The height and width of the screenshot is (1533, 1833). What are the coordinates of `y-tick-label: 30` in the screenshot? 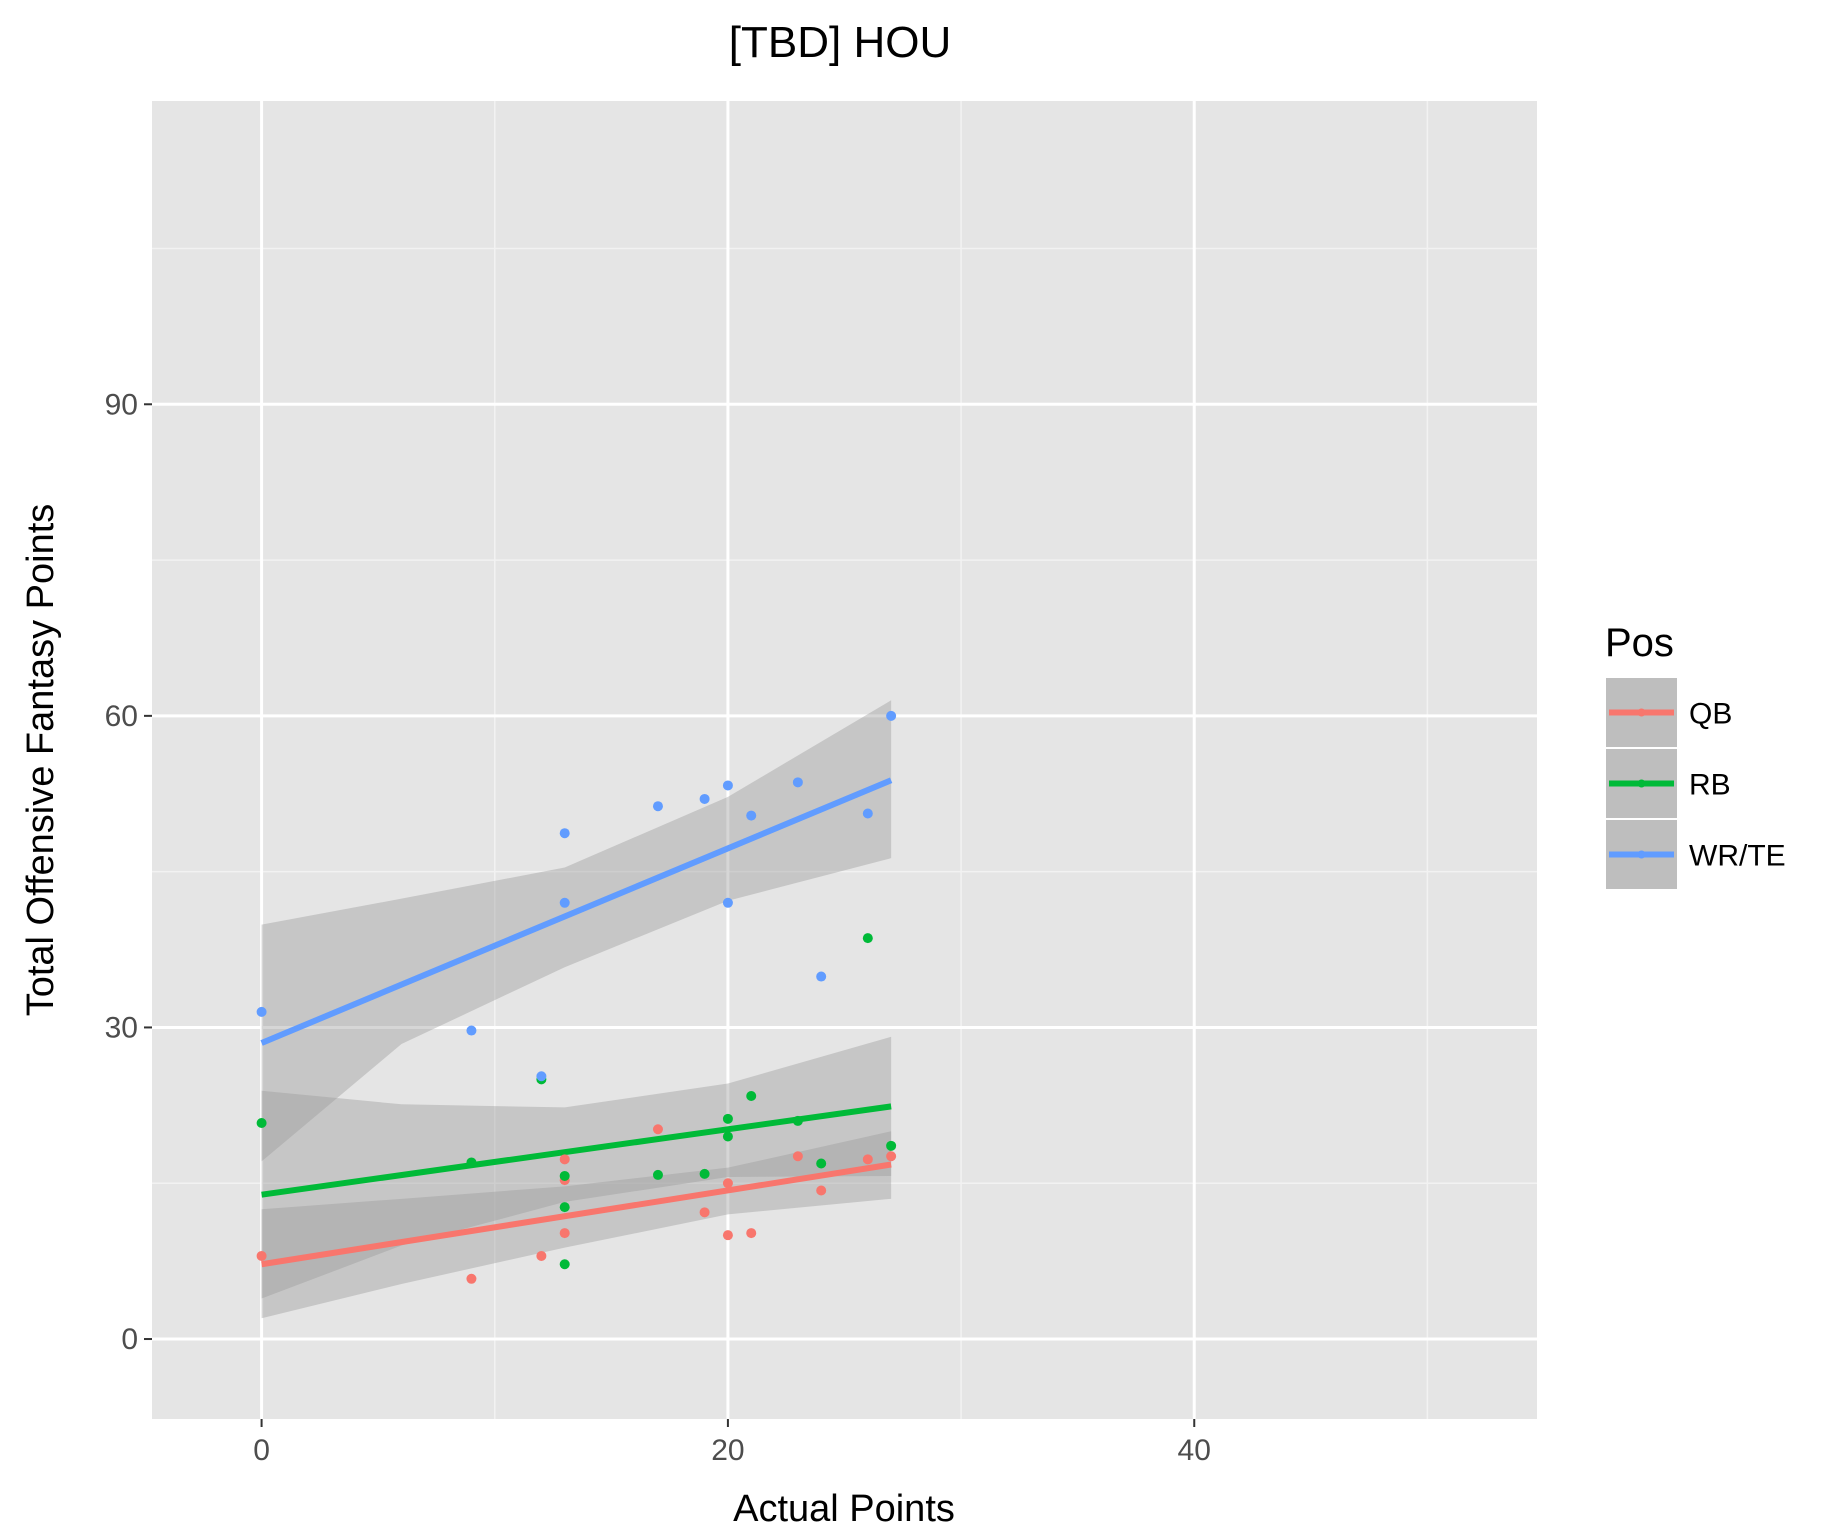 It's located at (121, 1027).